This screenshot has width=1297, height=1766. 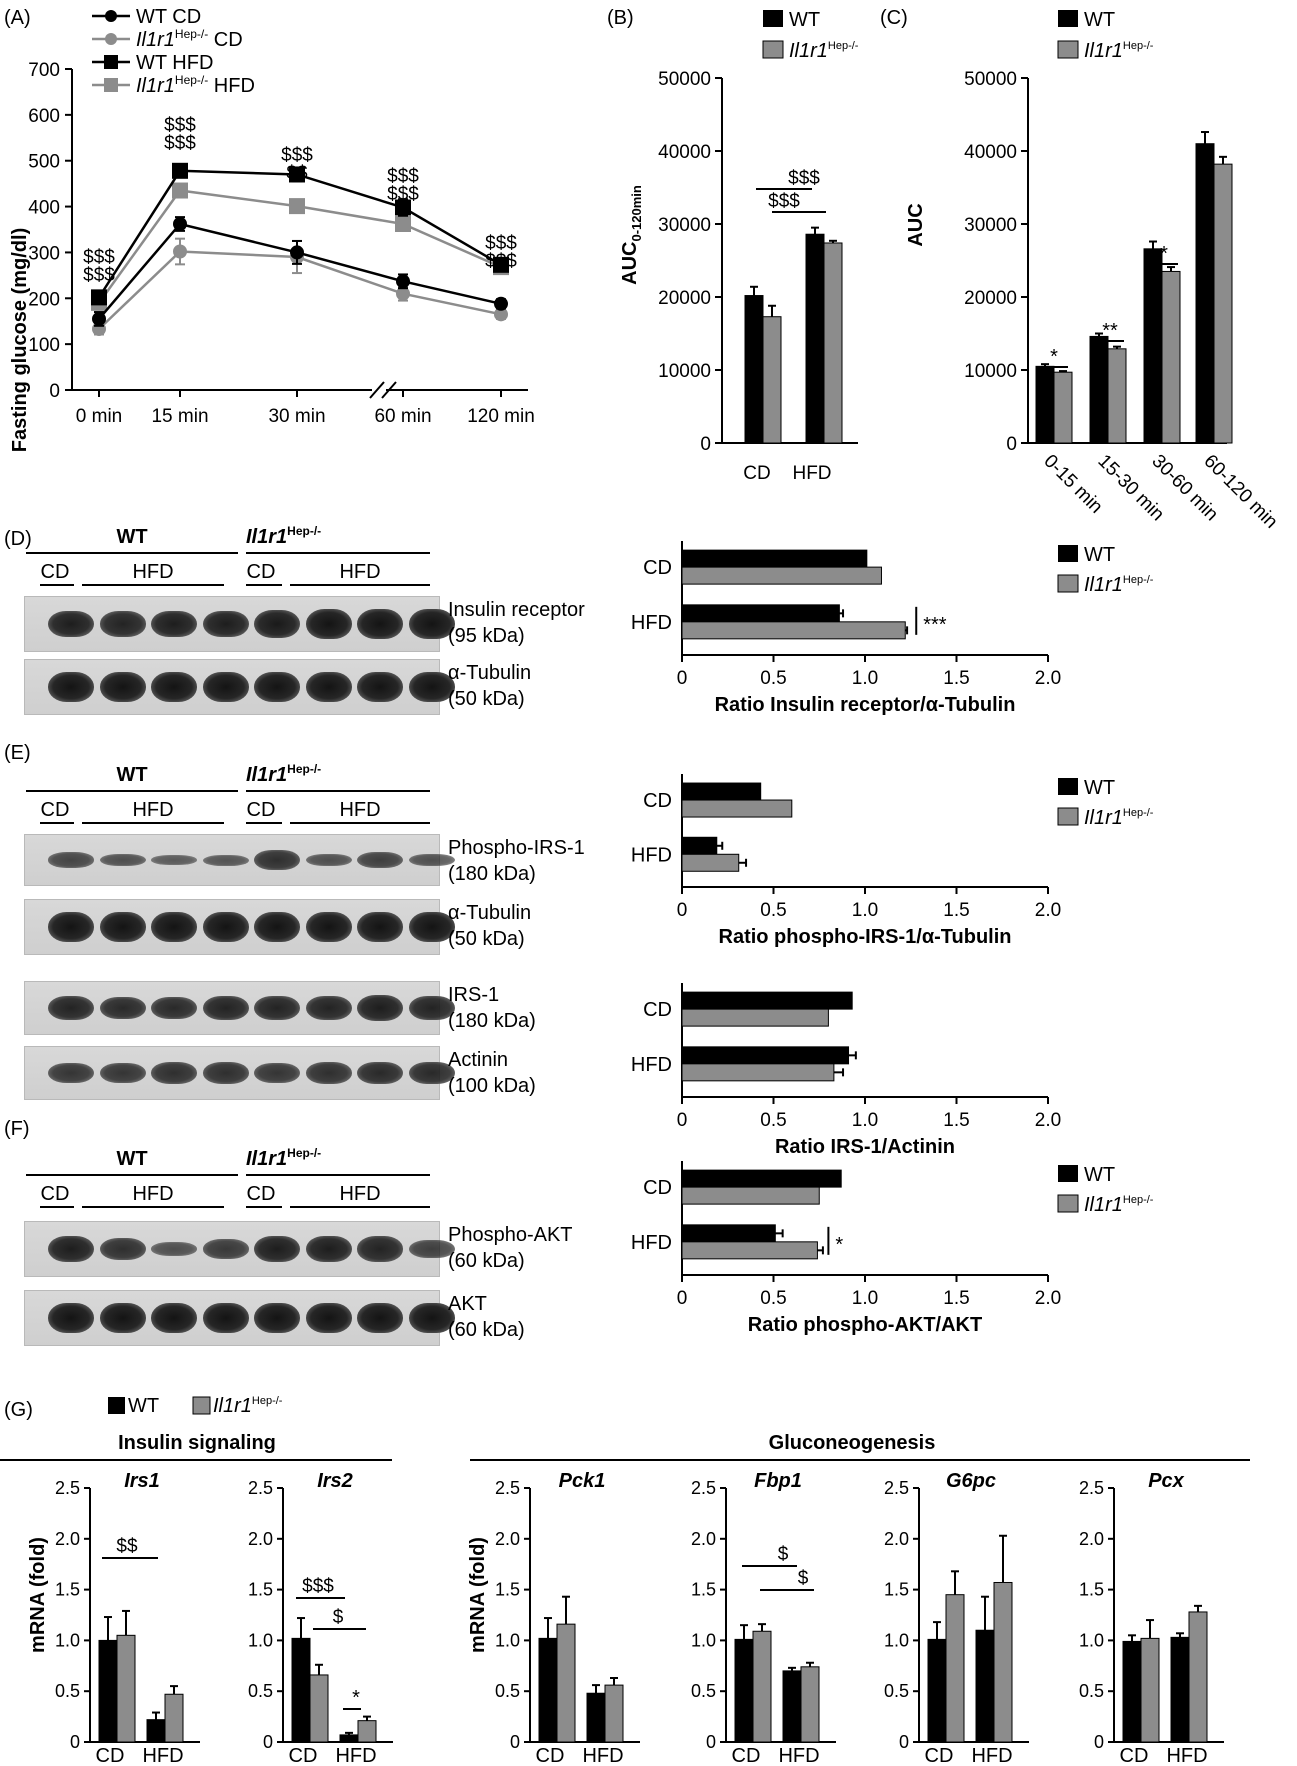 What do you see at coordinates (402, 416) in the screenshot?
I see `panel-a-xtick-label: 60 min` at bounding box center [402, 416].